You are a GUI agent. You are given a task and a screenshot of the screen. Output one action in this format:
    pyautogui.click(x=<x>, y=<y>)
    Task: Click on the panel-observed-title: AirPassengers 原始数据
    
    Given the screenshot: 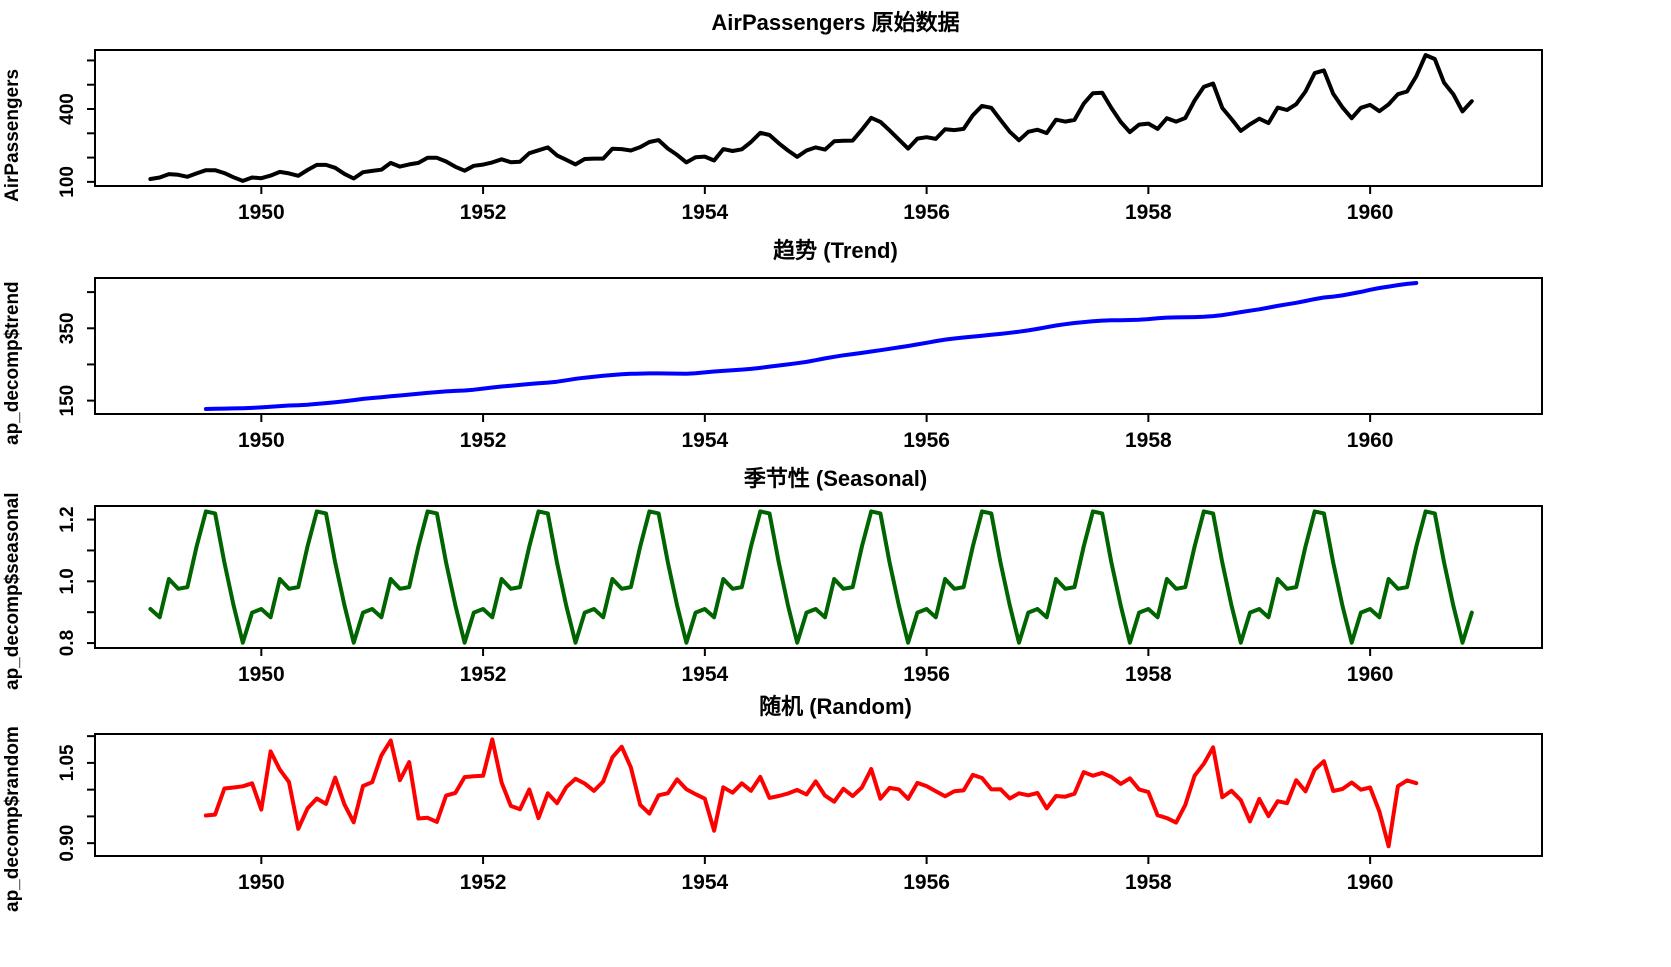 What is the action you would take?
    pyautogui.click(x=835, y=22)
    